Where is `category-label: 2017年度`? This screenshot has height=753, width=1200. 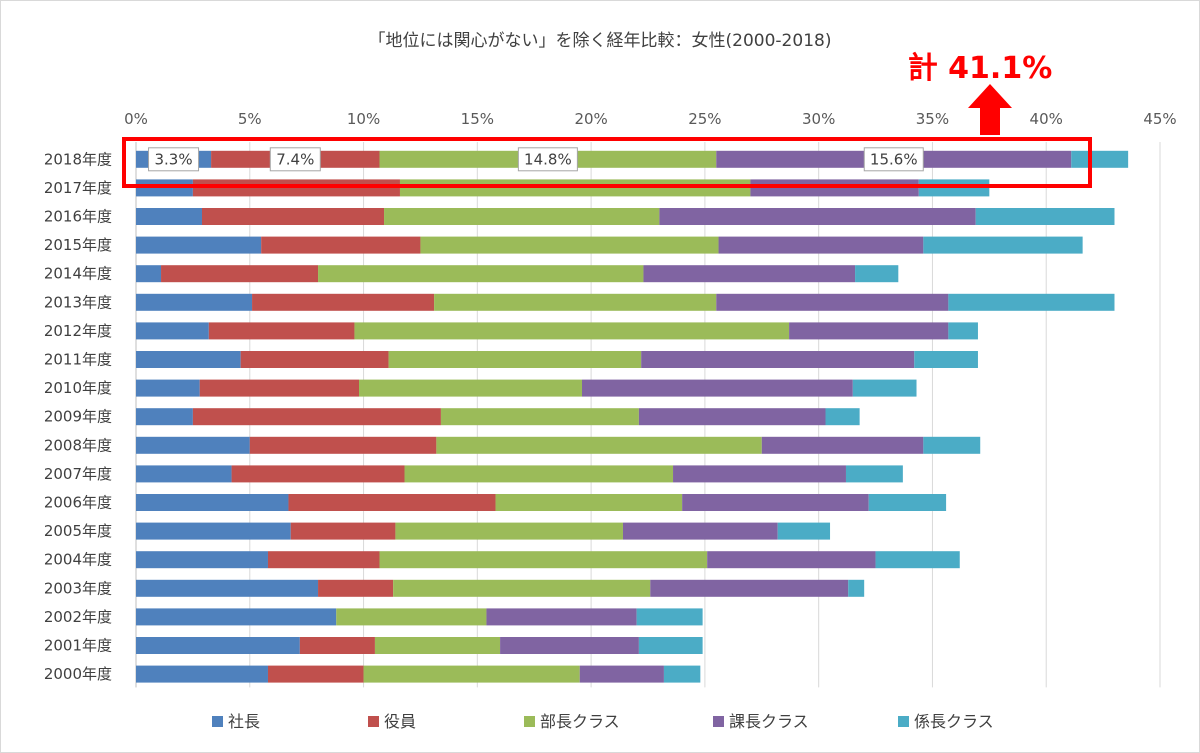 category-label: 2017年度 is located at coordinates (78, 188).